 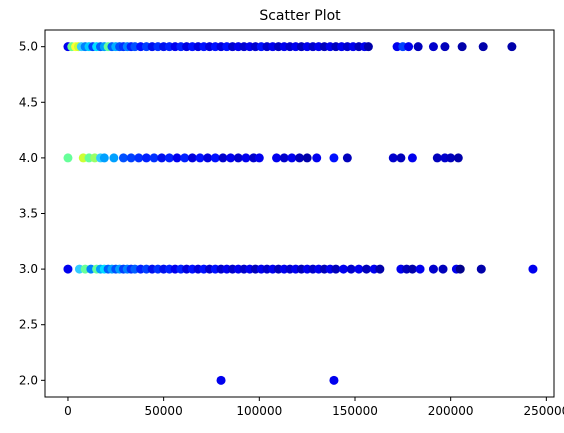 I want to click on y-tick-label: 3.0, so click(x=28, y=269).